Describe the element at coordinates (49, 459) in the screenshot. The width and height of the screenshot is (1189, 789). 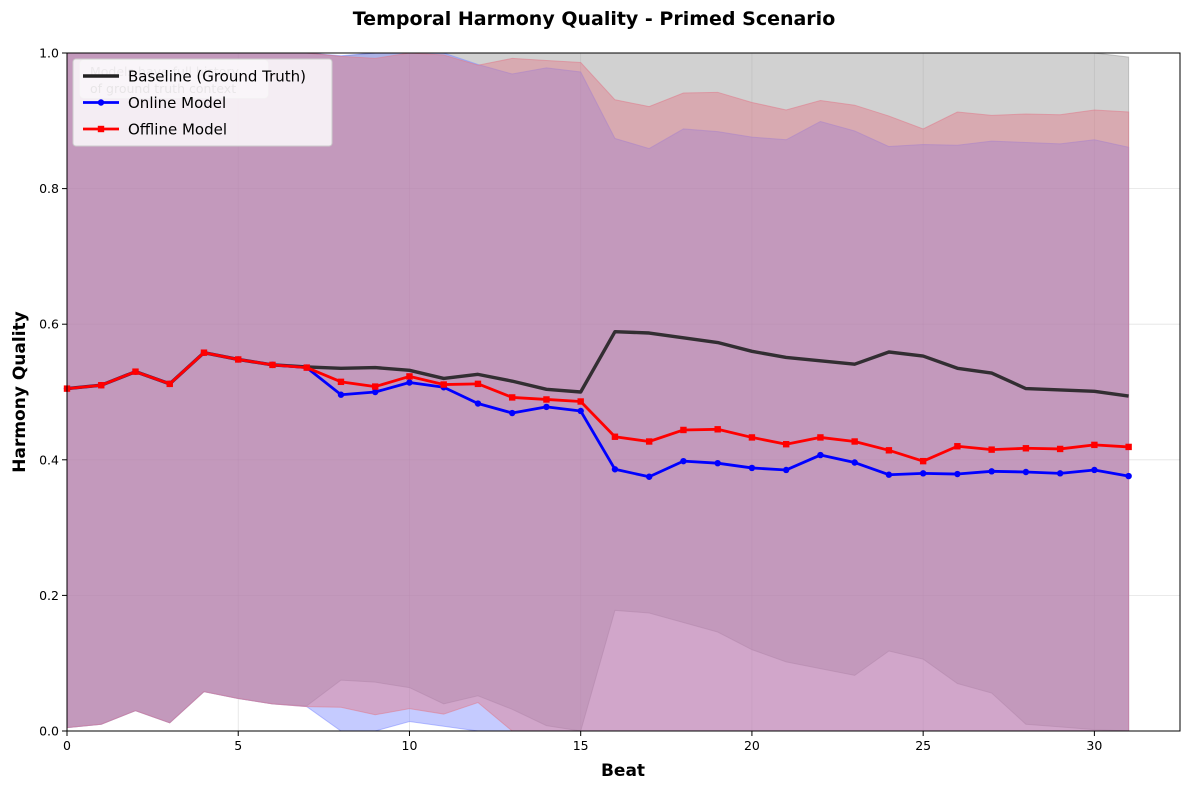
I see `y-tick-label-2: 0.4` at that location.